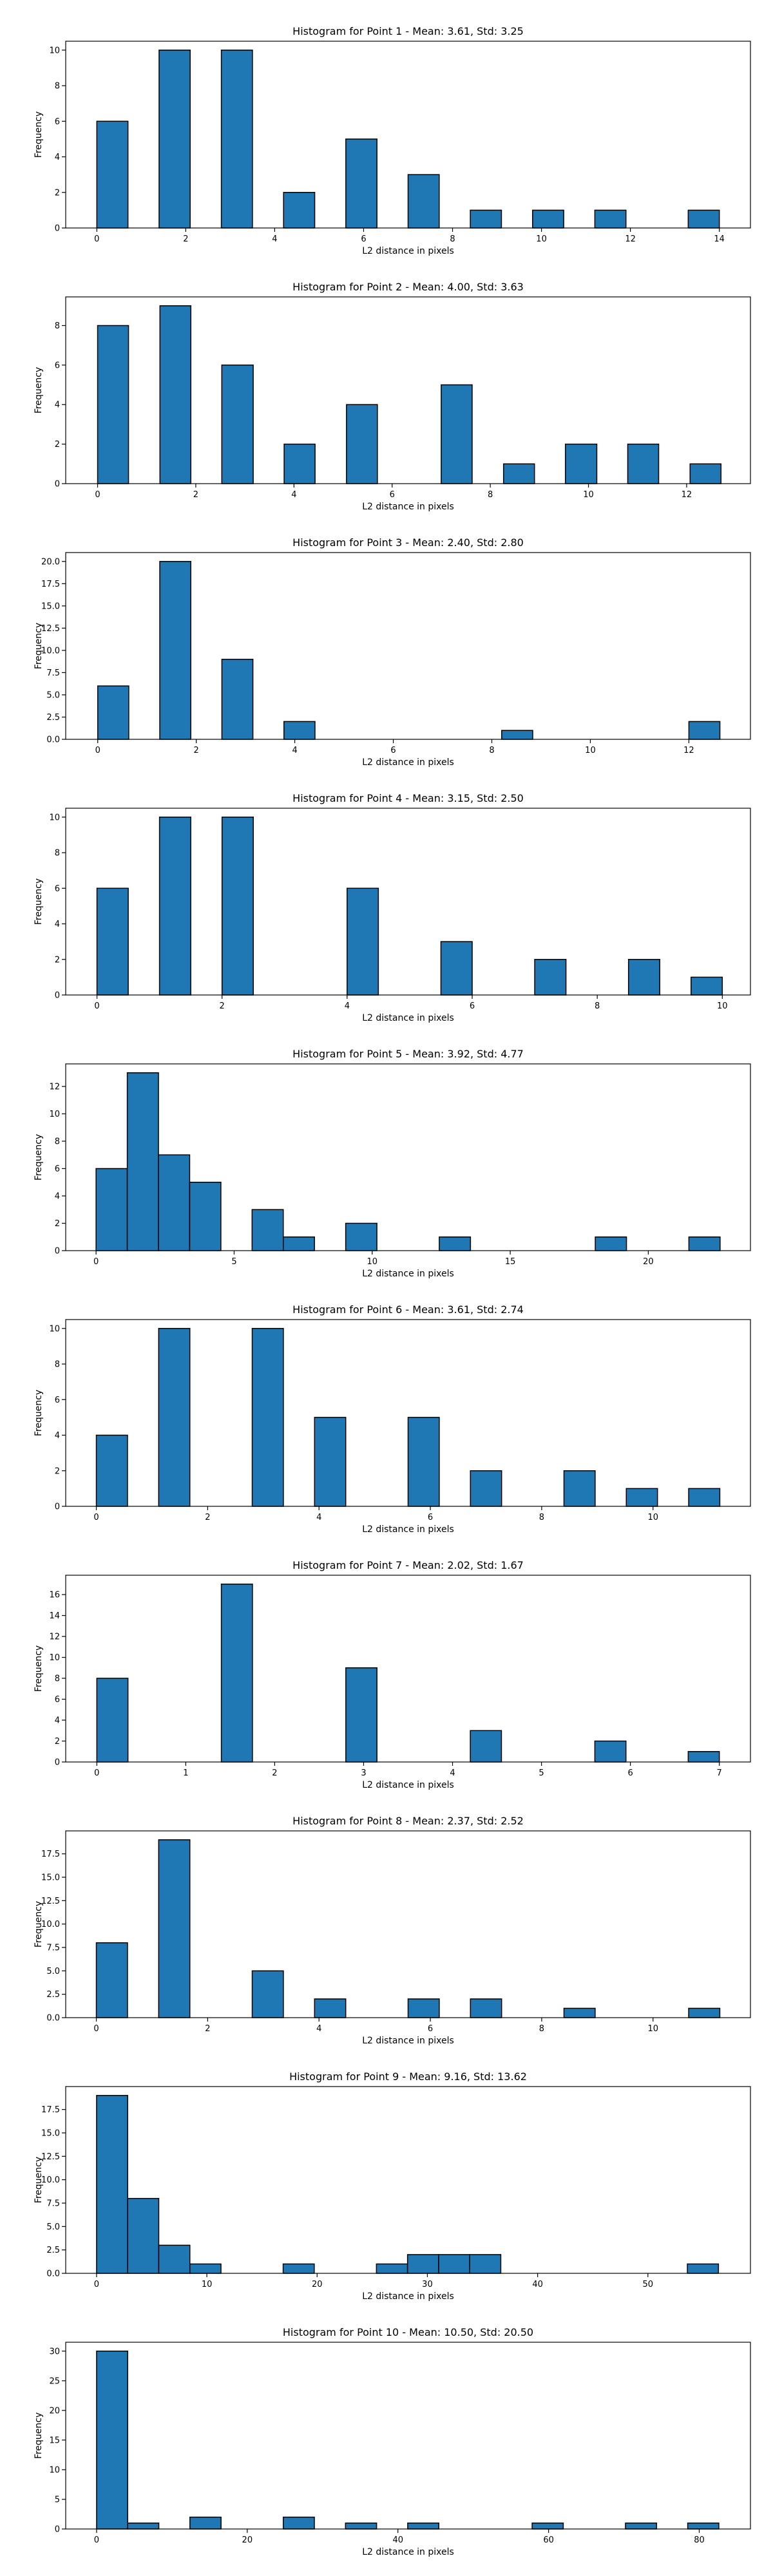 Image resolution: width=773 pixels, height=2576 pixels. What do you see at coordinates (54, 2381) in the screenshot?
I see `y-tick-label: 25` at bounding box center [54, 2381].